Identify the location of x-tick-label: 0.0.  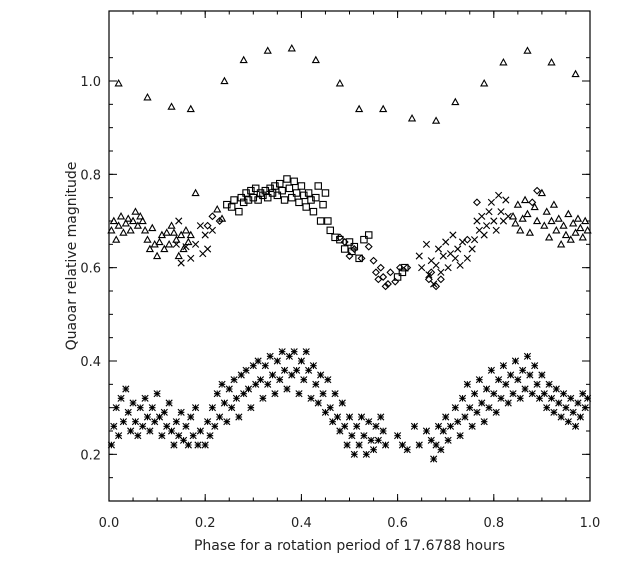
(109, 523).